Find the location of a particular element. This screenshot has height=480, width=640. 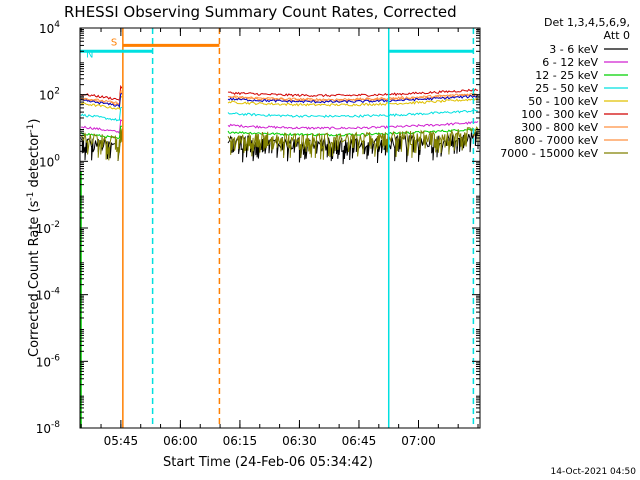

x-tick-label: 06:15 is located at coordinates (240, 441).